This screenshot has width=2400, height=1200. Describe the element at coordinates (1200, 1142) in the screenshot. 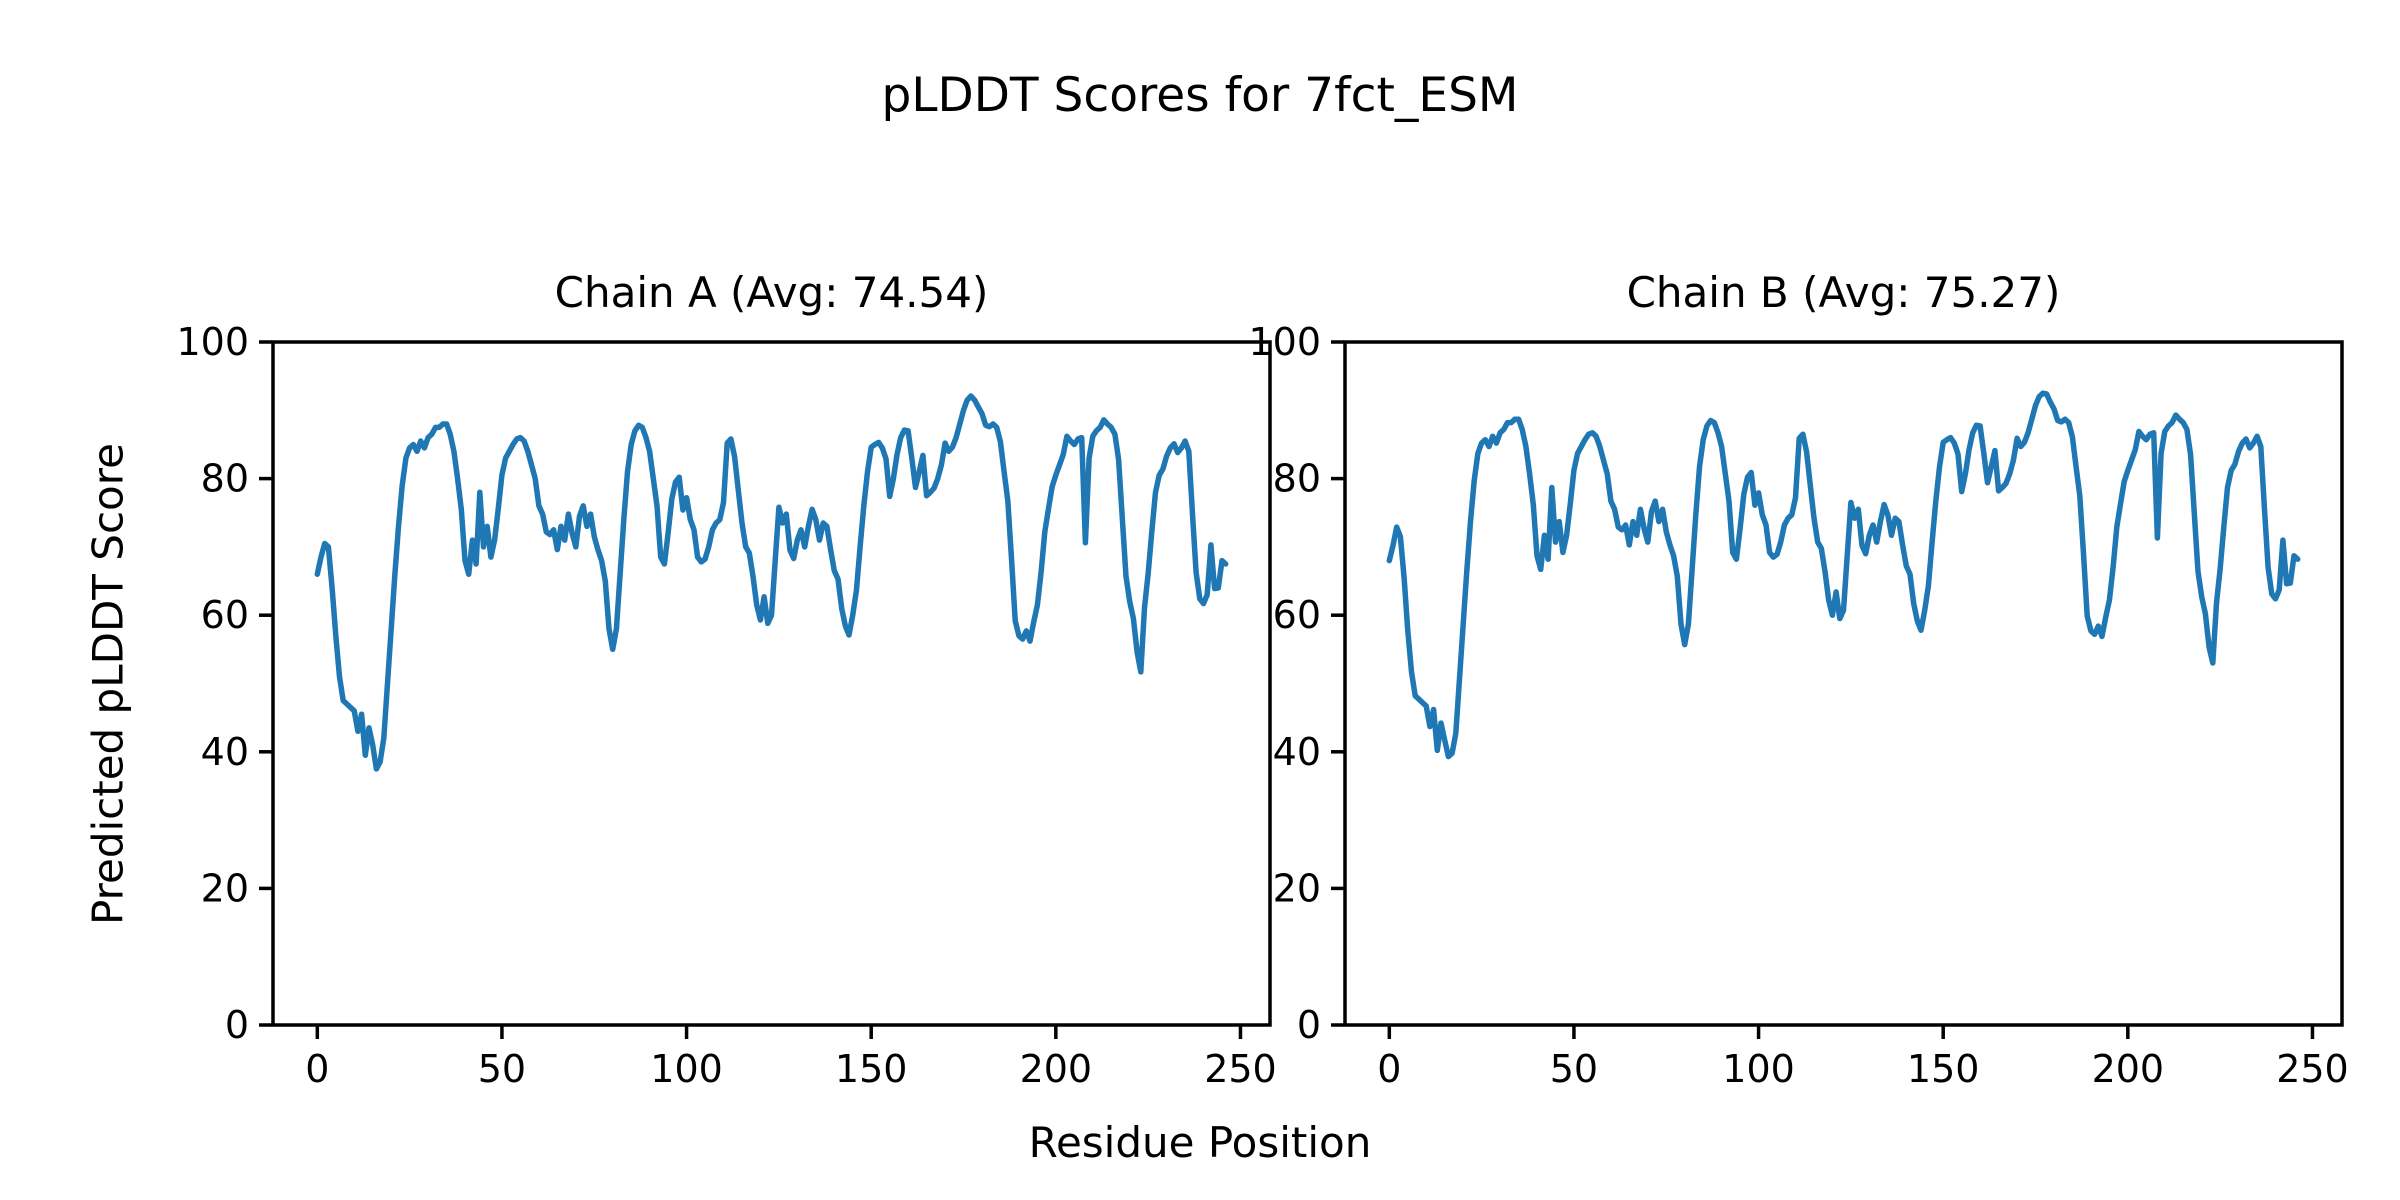

I see `x-axis-label: Residue Position` at that location.